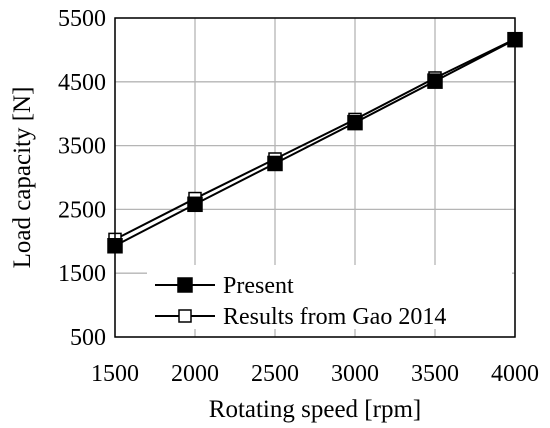  Describe the element at coordinates (435, 374) in the screenshot. I see `x-tick-label: 3500` at that location.